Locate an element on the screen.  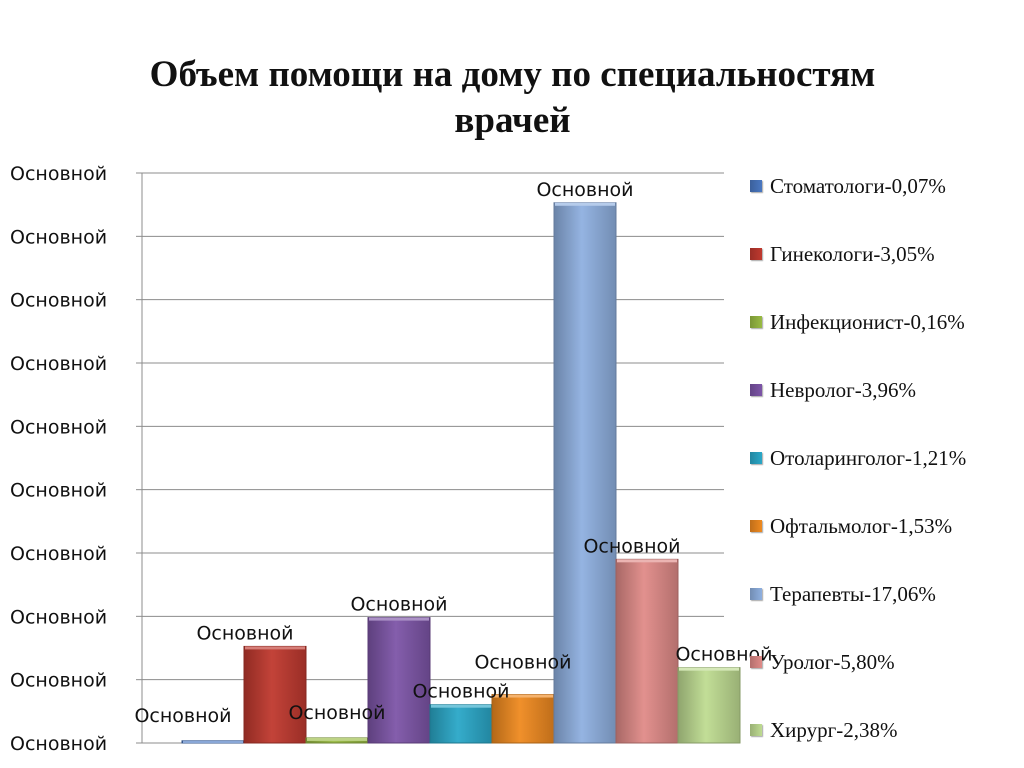
legend-item: Офтальмолог-1,53% is located at coordinates (851, 526).